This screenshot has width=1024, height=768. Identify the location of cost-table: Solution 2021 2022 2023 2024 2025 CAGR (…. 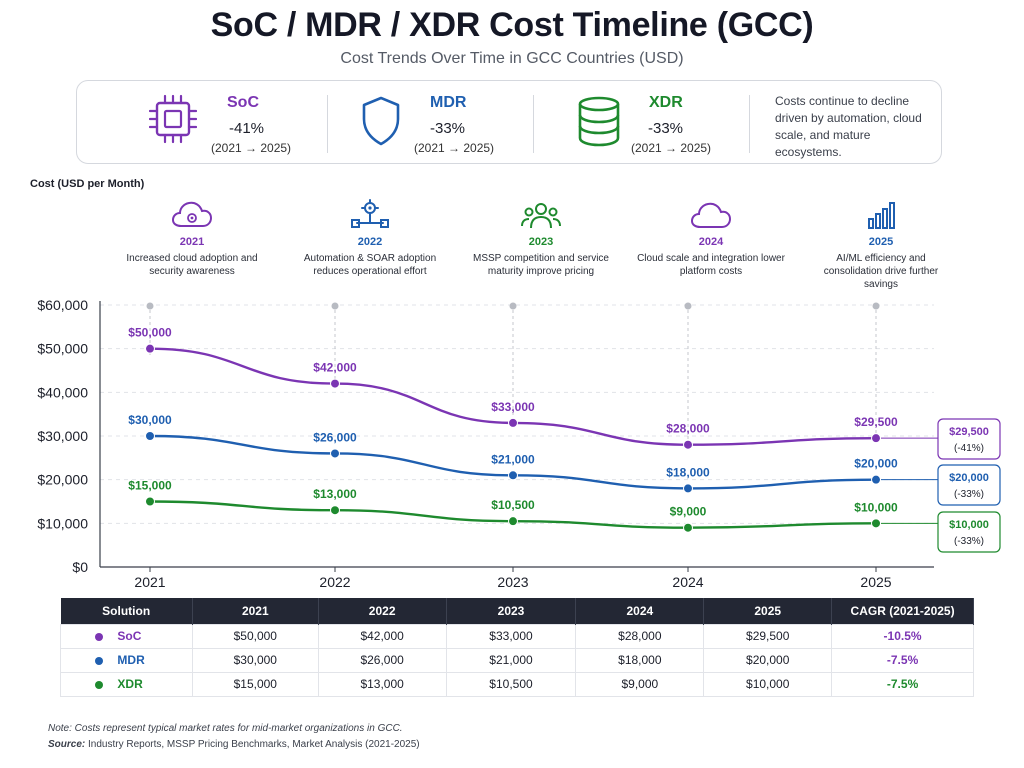
(517, 647).